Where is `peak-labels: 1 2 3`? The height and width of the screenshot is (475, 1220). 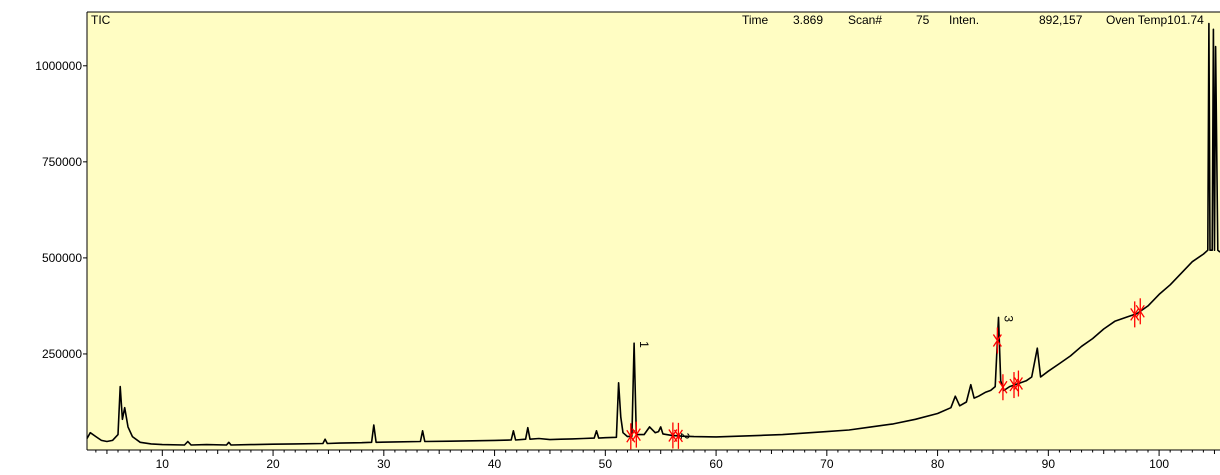 peak-labels: 1 2 3 is located at coordinates (826, 377).